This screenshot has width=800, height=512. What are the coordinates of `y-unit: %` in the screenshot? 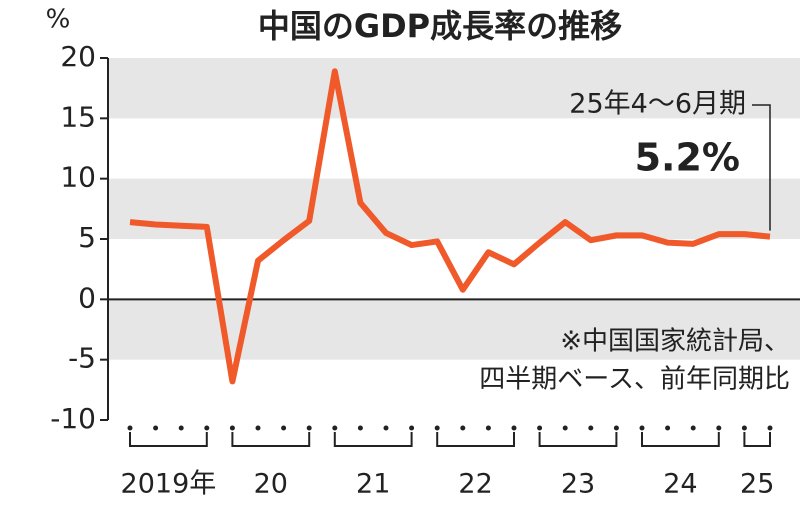 It's located at (58, 20).